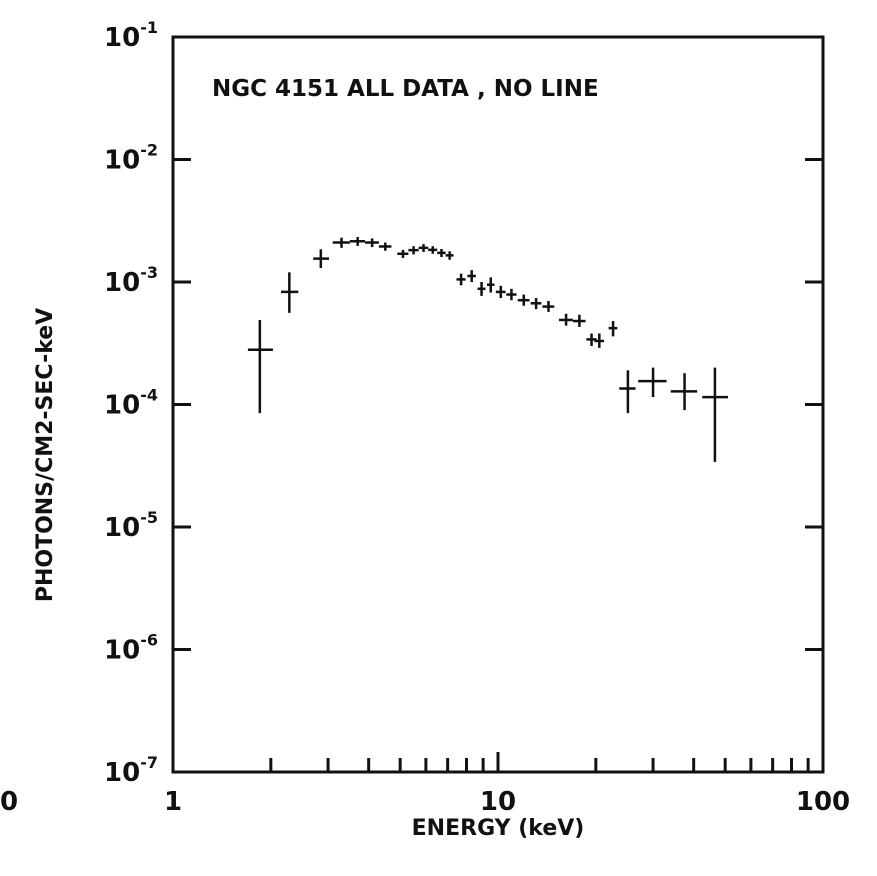 The width and height of the screenshot is (877, 876). Describe the element at coordinates (173, 802) in the screenshot. I see `x-tick-label: 1` at that location.